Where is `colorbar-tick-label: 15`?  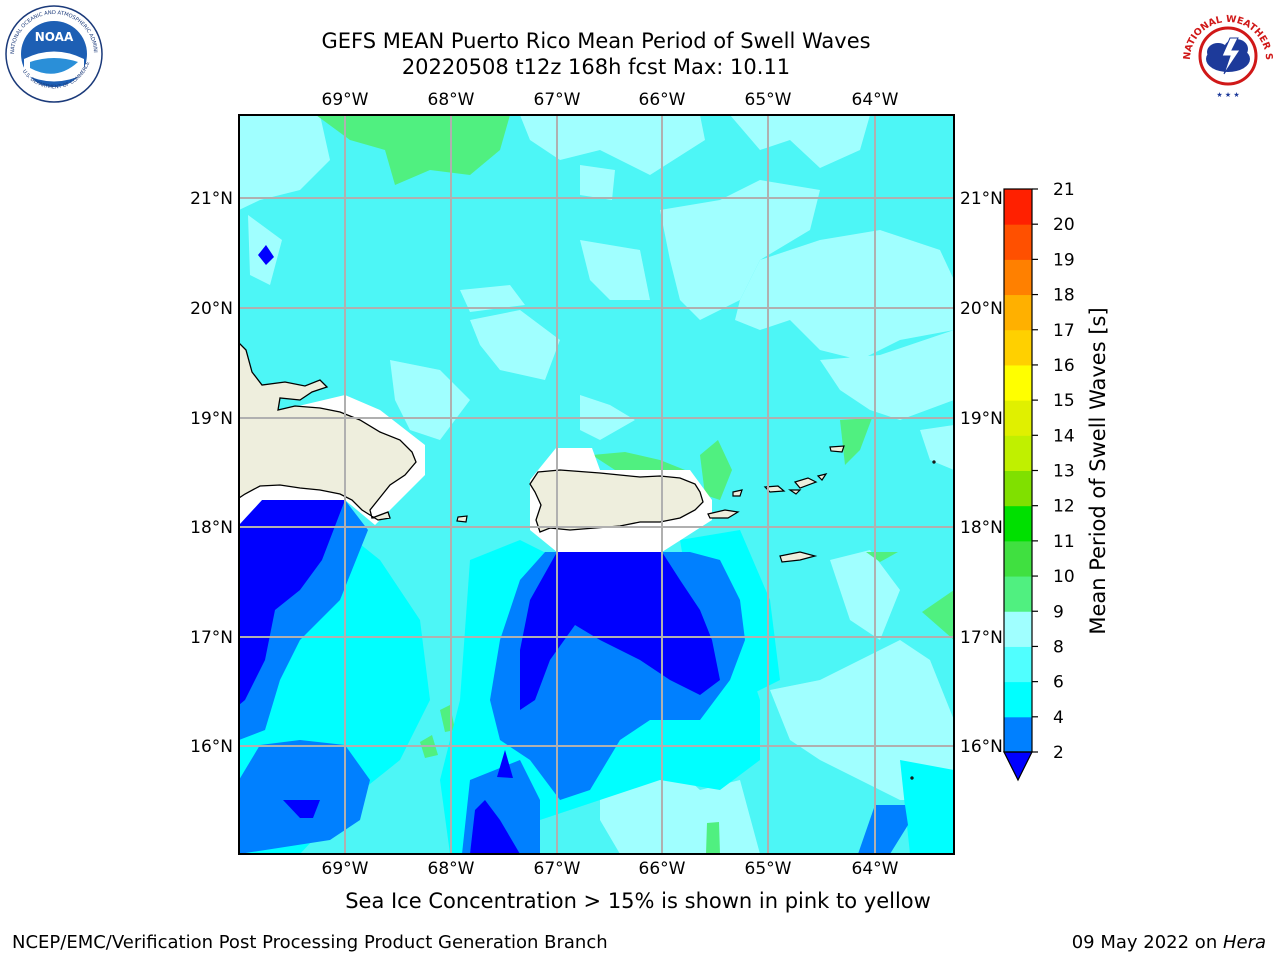 colorbar-tick-label: 15 is located at coordinates (1064, 401).